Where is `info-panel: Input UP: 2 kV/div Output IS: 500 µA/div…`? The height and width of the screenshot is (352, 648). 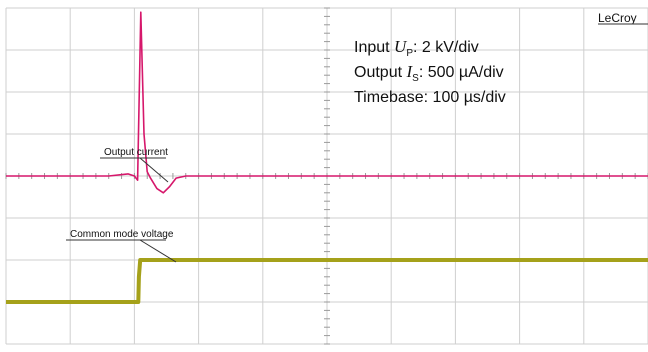
info-panel: Input UP: 2 kV/div Output IS: 500 µA/div… is located at coordinates (430, 71).